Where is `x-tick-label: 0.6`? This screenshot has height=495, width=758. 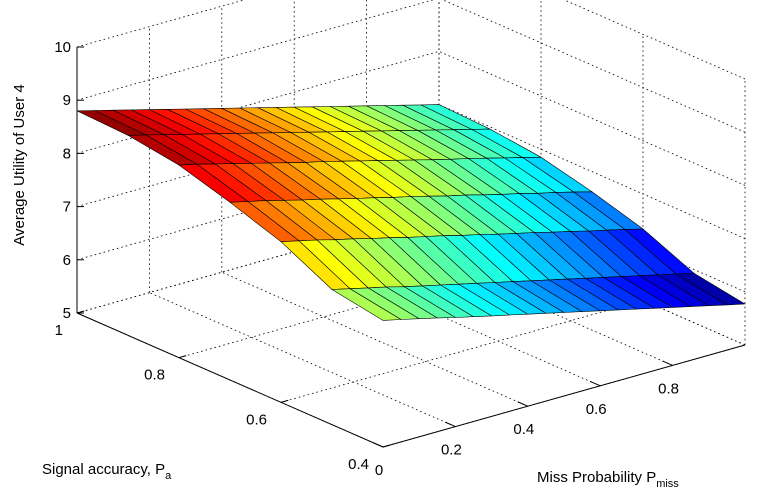
x-tick-label: 0.6 is located at coordinates (596, 409).